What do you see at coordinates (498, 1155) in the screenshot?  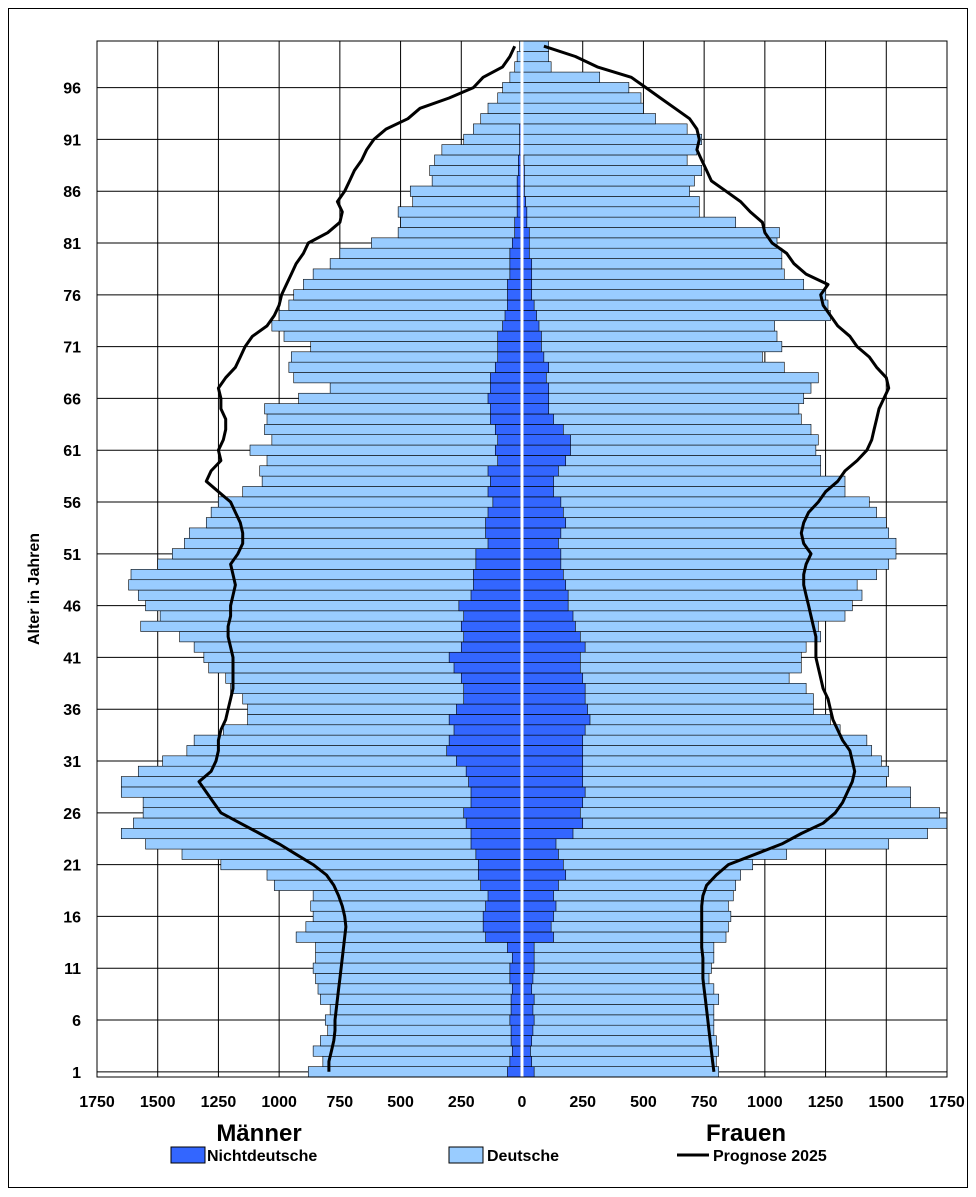 I see `legend: Nichtdeutsche Deutsche Prognose 2025` at bounding box center [498, 1155].